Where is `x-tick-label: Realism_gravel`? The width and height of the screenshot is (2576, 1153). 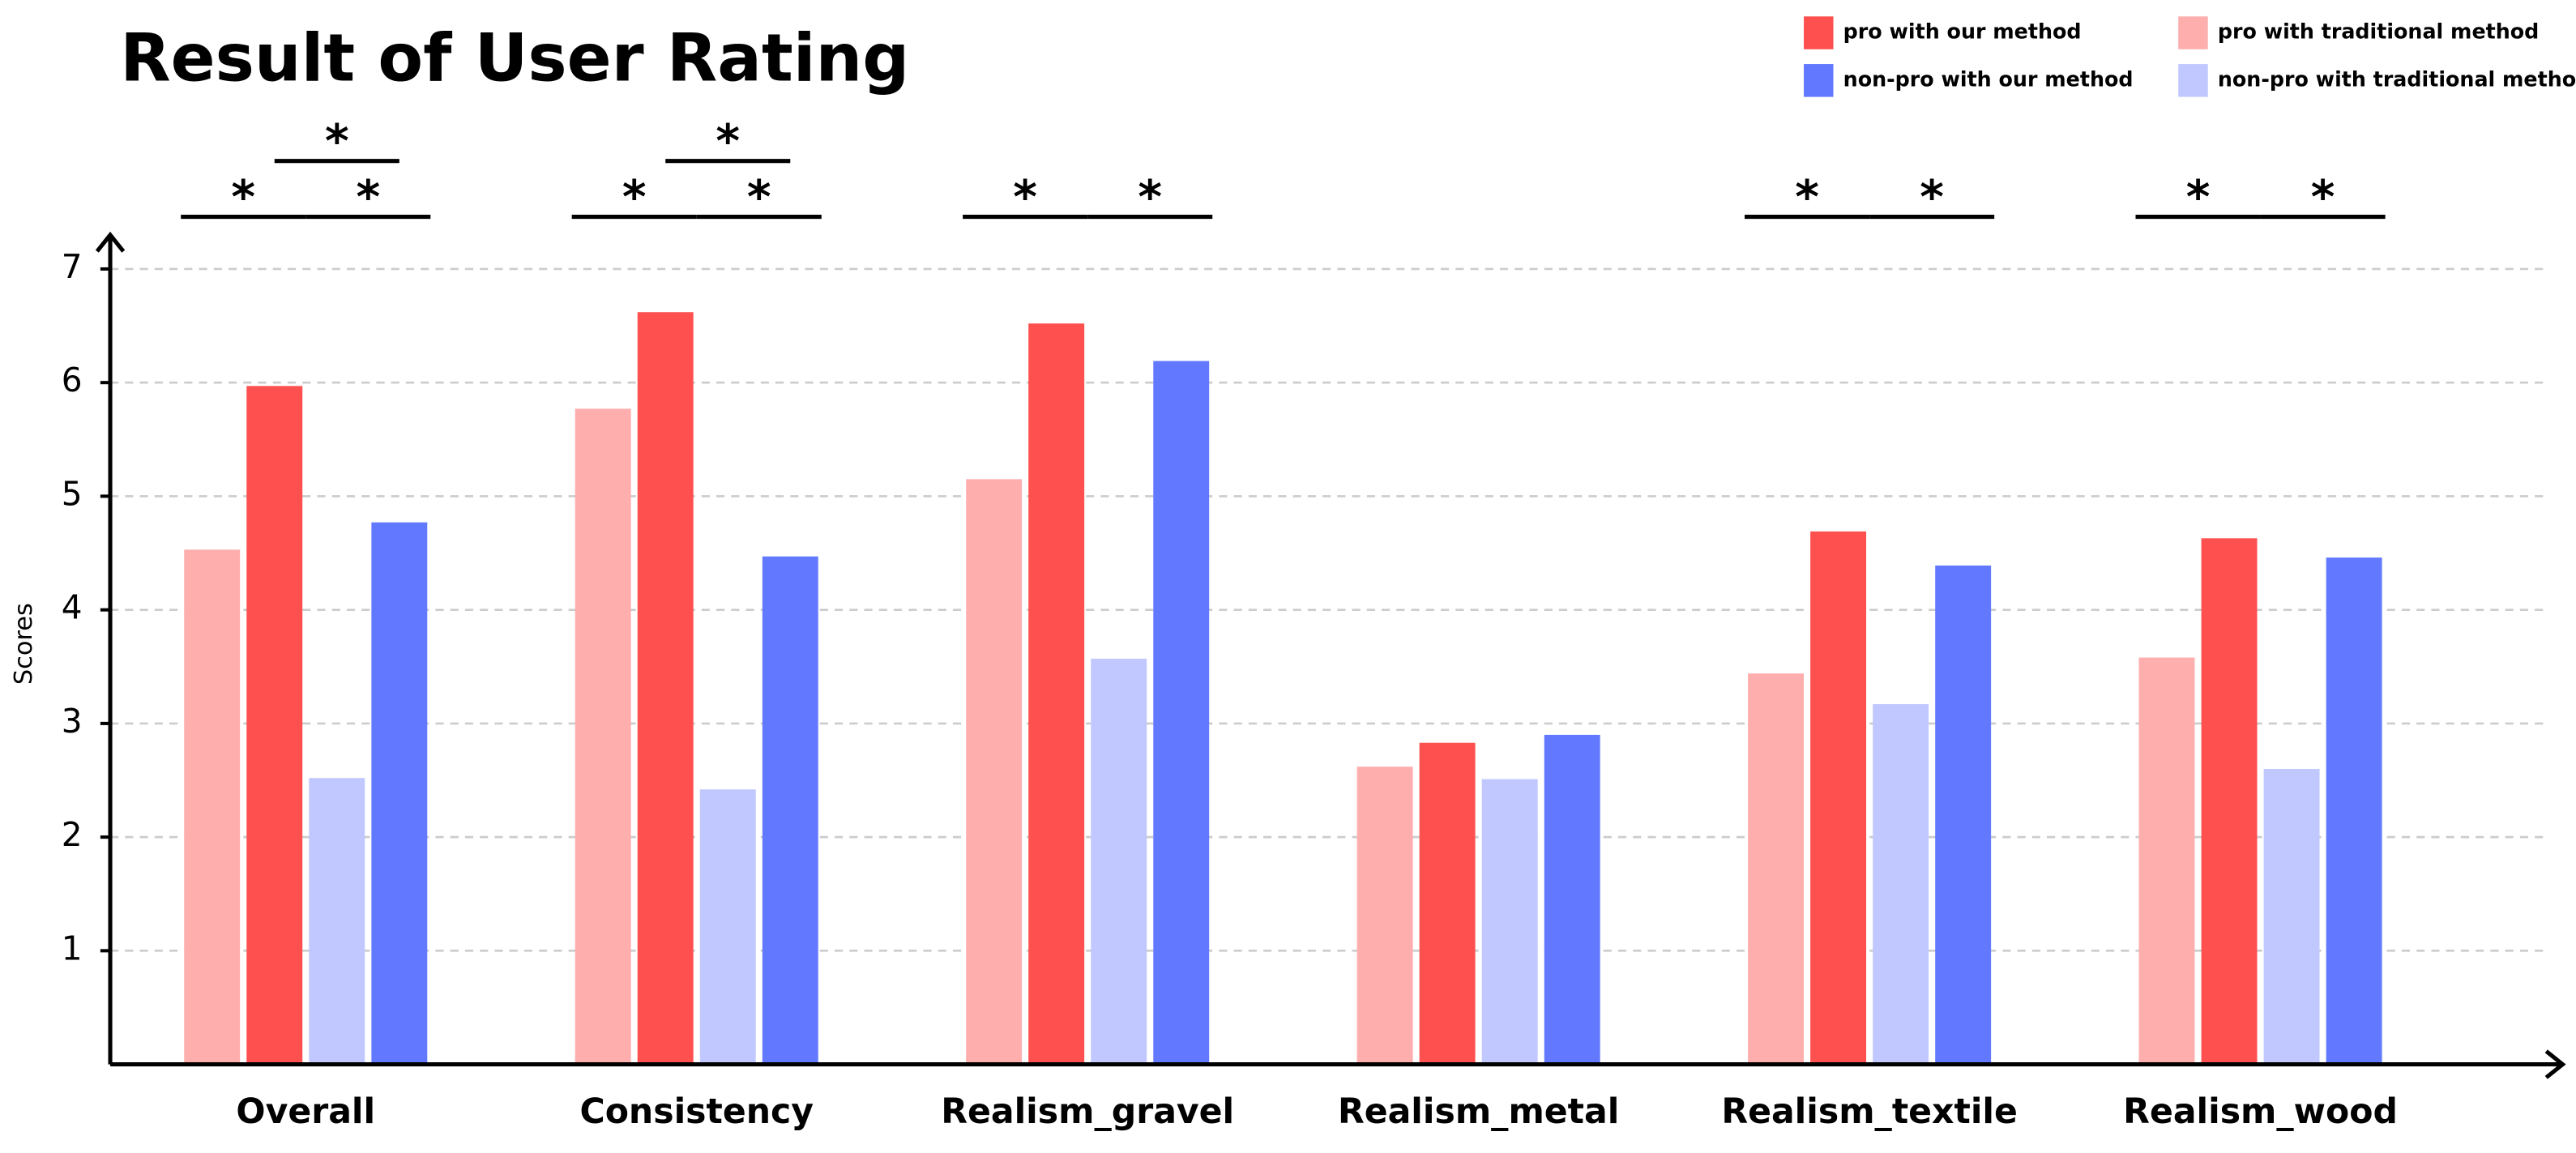
x-tick-label: Realism_gravel is located at coordinates (1087, 1111).